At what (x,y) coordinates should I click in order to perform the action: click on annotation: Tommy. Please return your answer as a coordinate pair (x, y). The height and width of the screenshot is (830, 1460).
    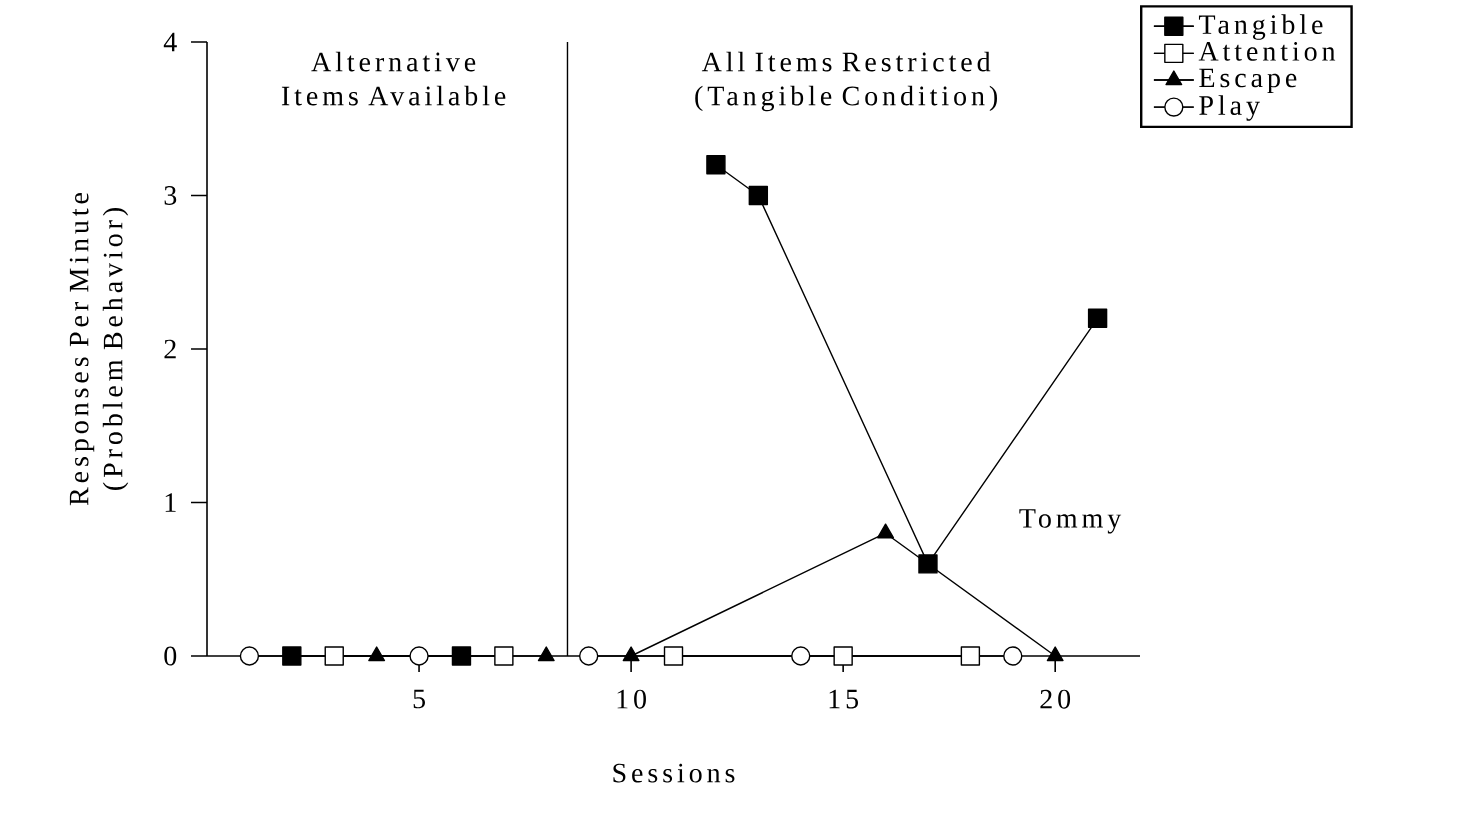
    Looking at the image, I should click on (1070, 521).